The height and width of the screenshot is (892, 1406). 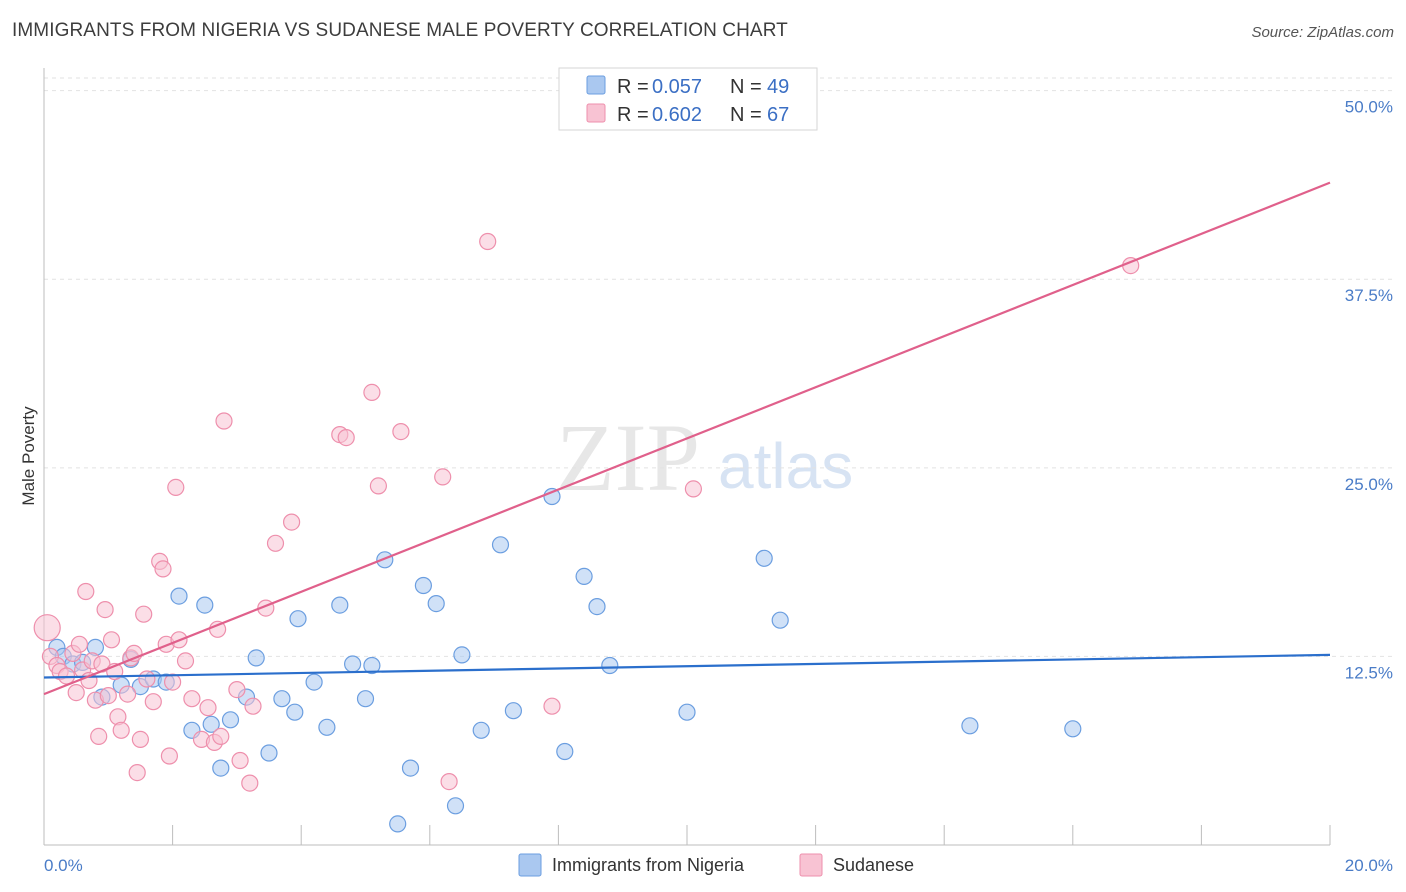 I want to click on legend-n-label-sudanese: N =, so click(x=746, y=115).